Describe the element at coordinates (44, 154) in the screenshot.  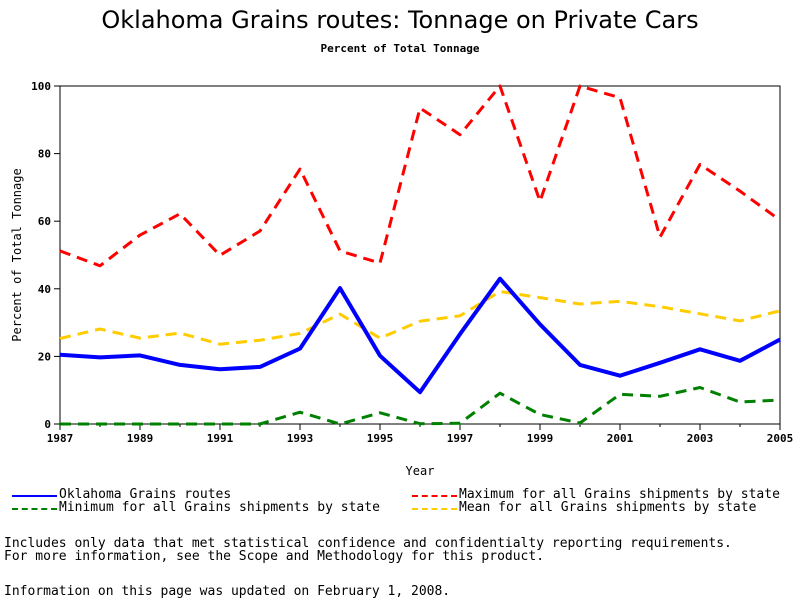
I see `y-tick-label: 80` at that location.